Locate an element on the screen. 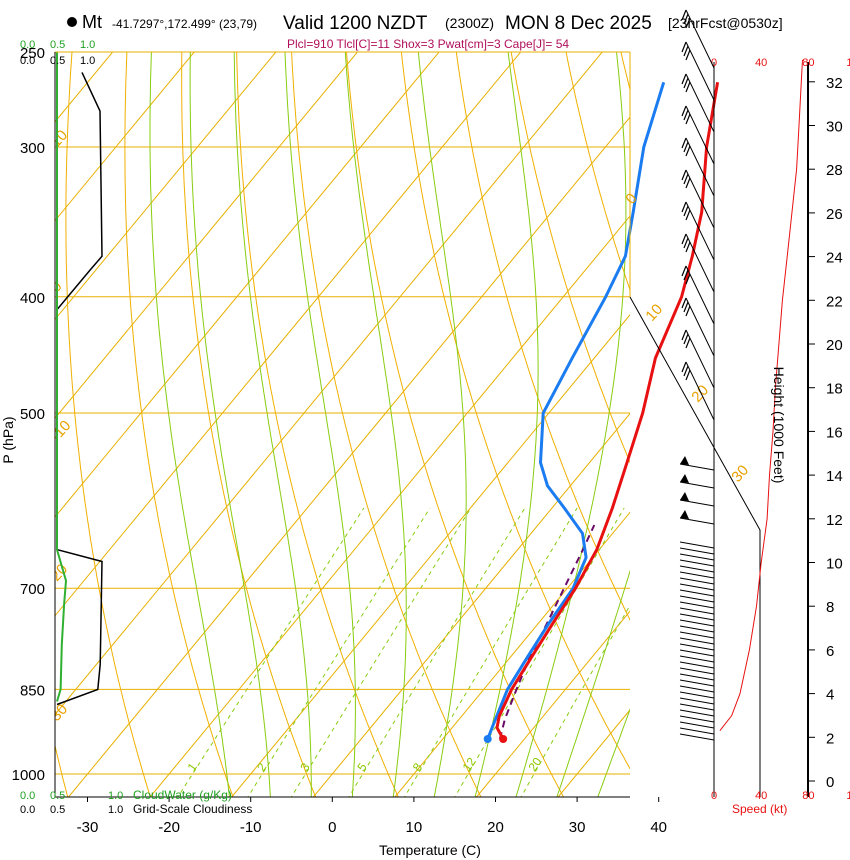 The width and height of the screenshot is (850, 860). height-tick-label: 14 is located at coordinates (834, 476).